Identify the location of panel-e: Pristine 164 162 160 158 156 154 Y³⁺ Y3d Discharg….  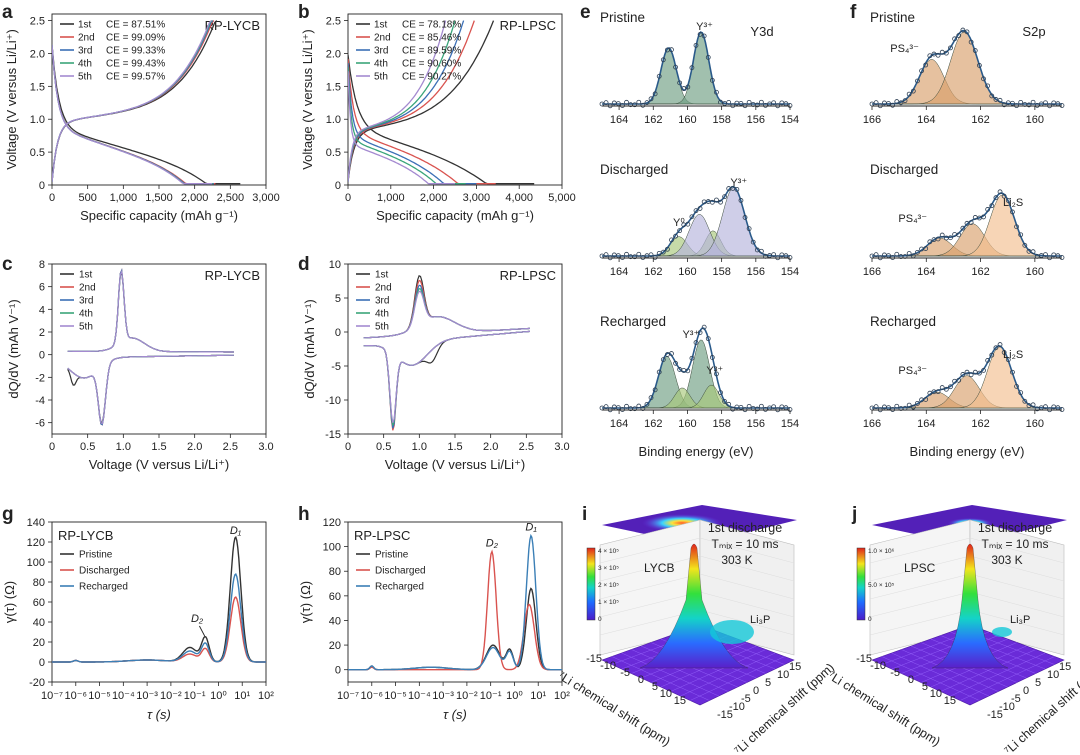
(699, 234).